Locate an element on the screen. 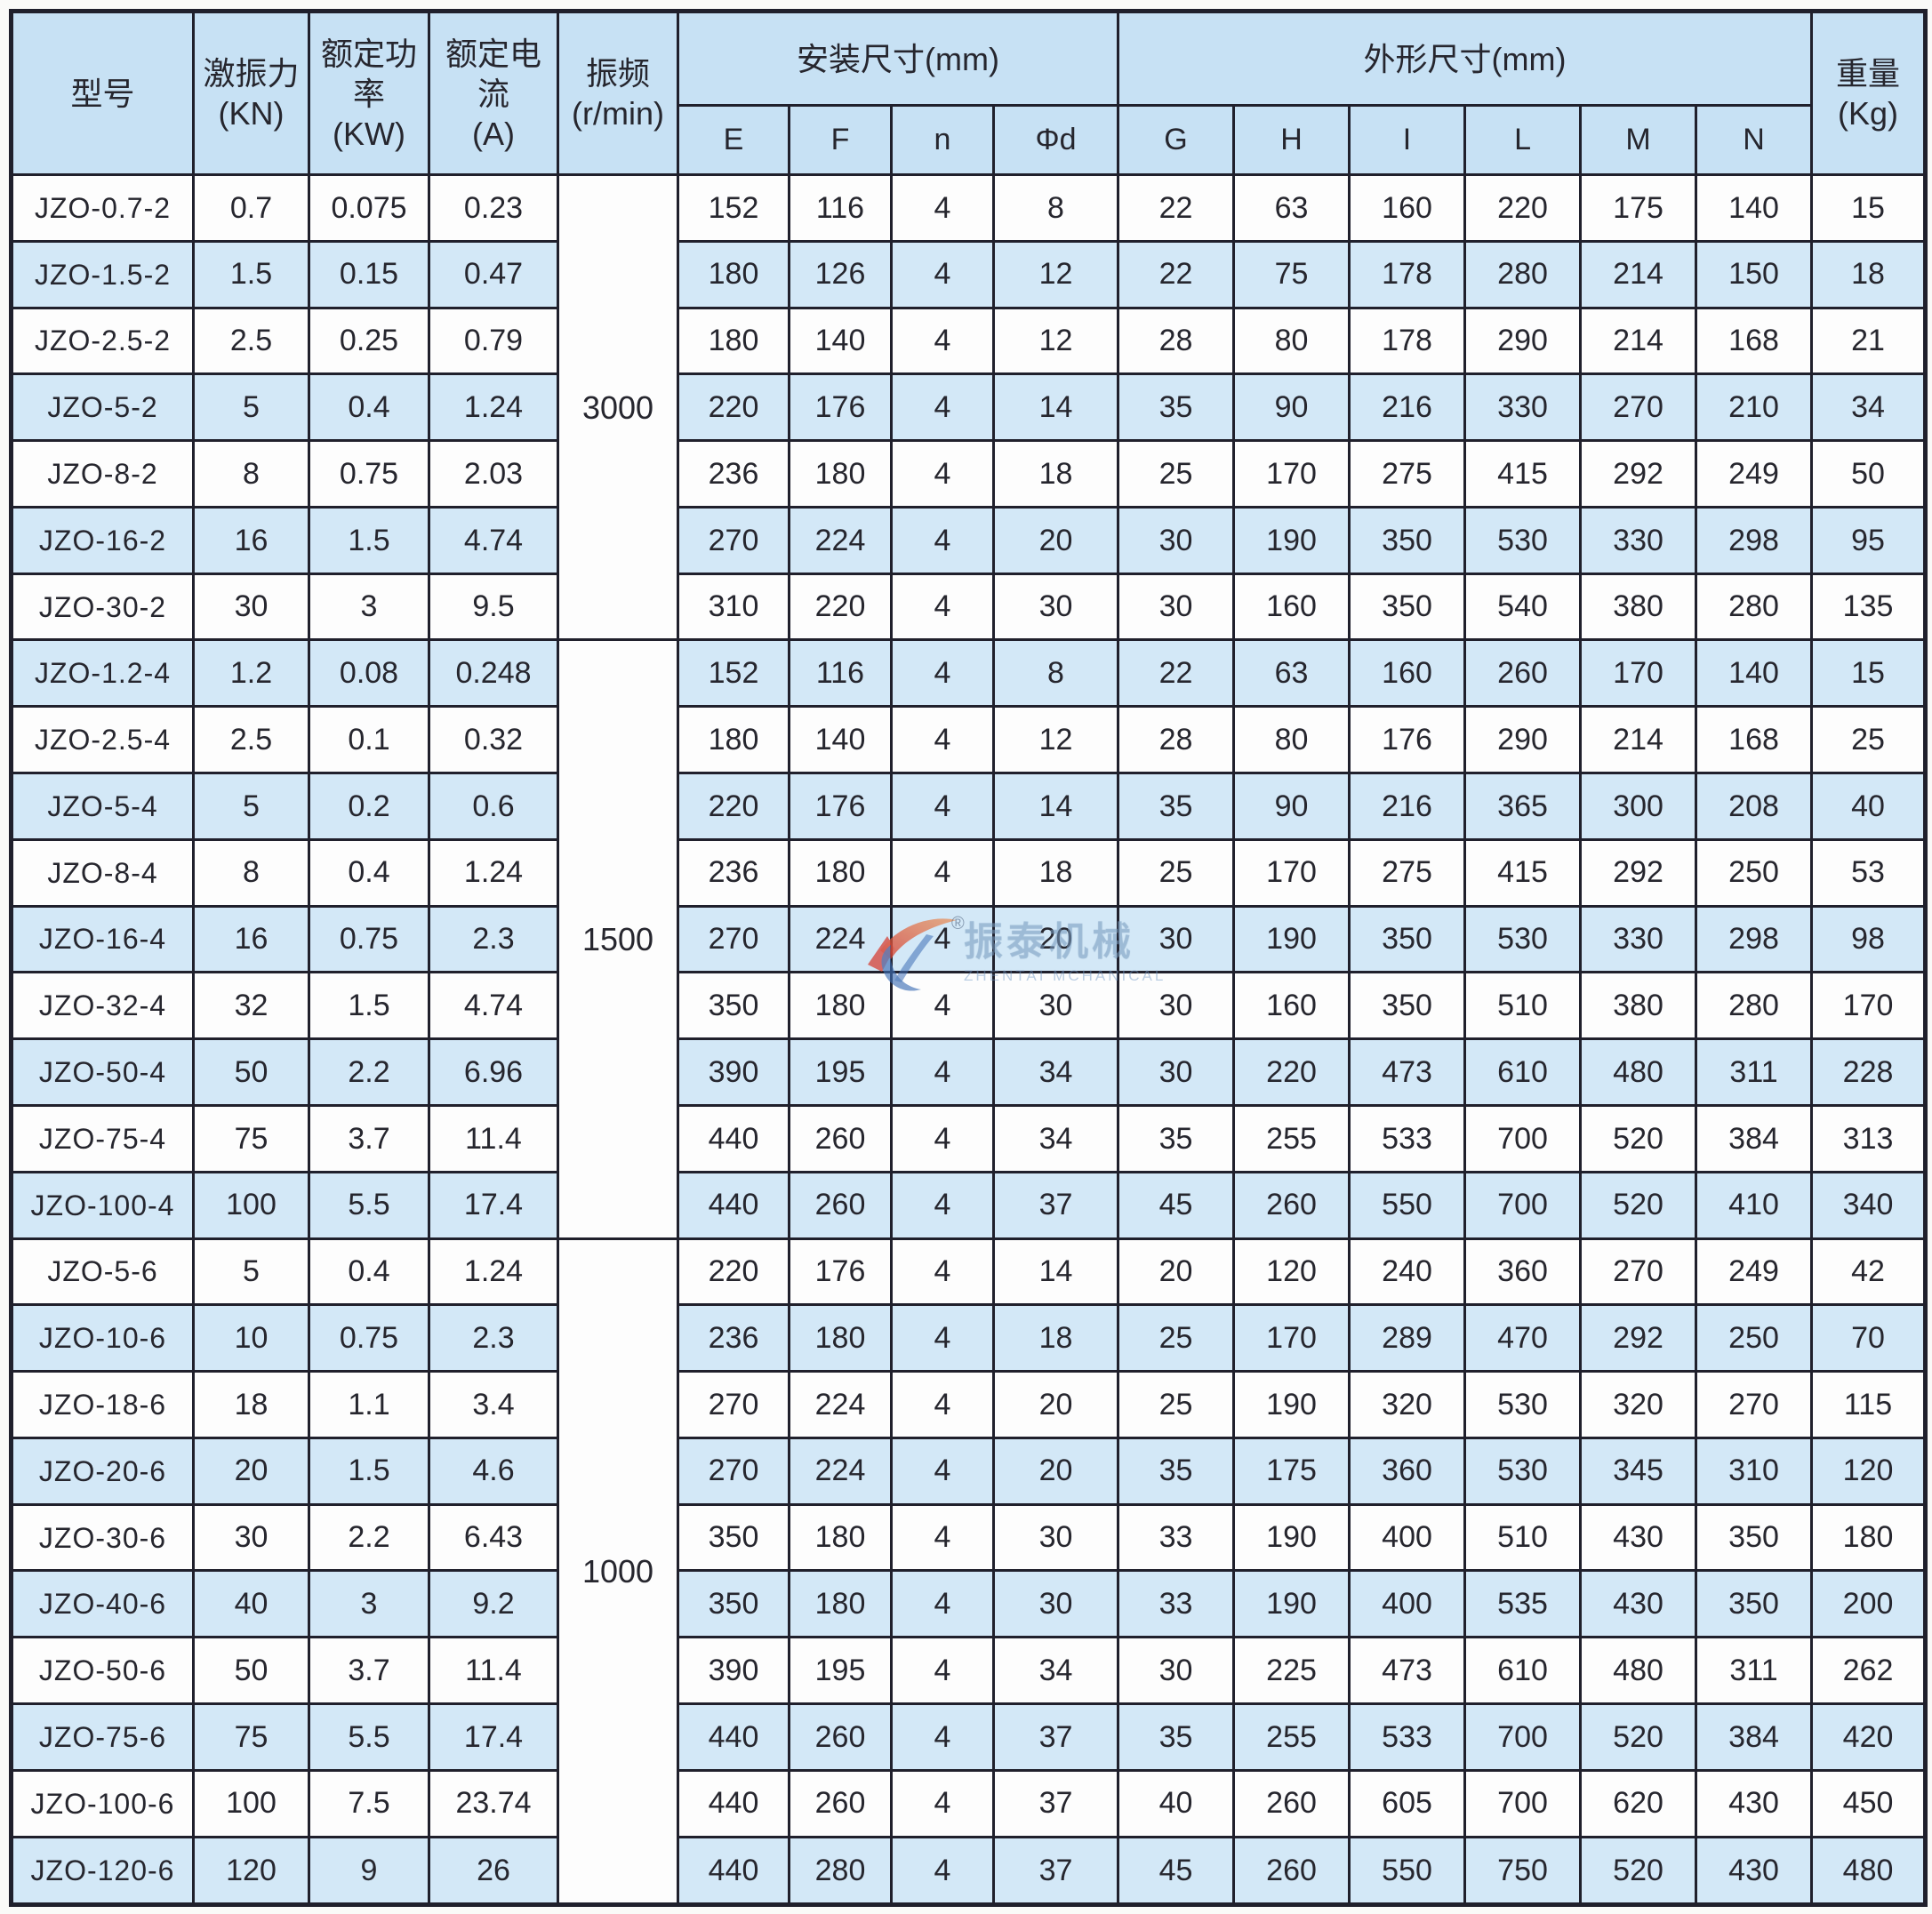  value-cell-N: 350 is located at coordinates (1755, 1538).